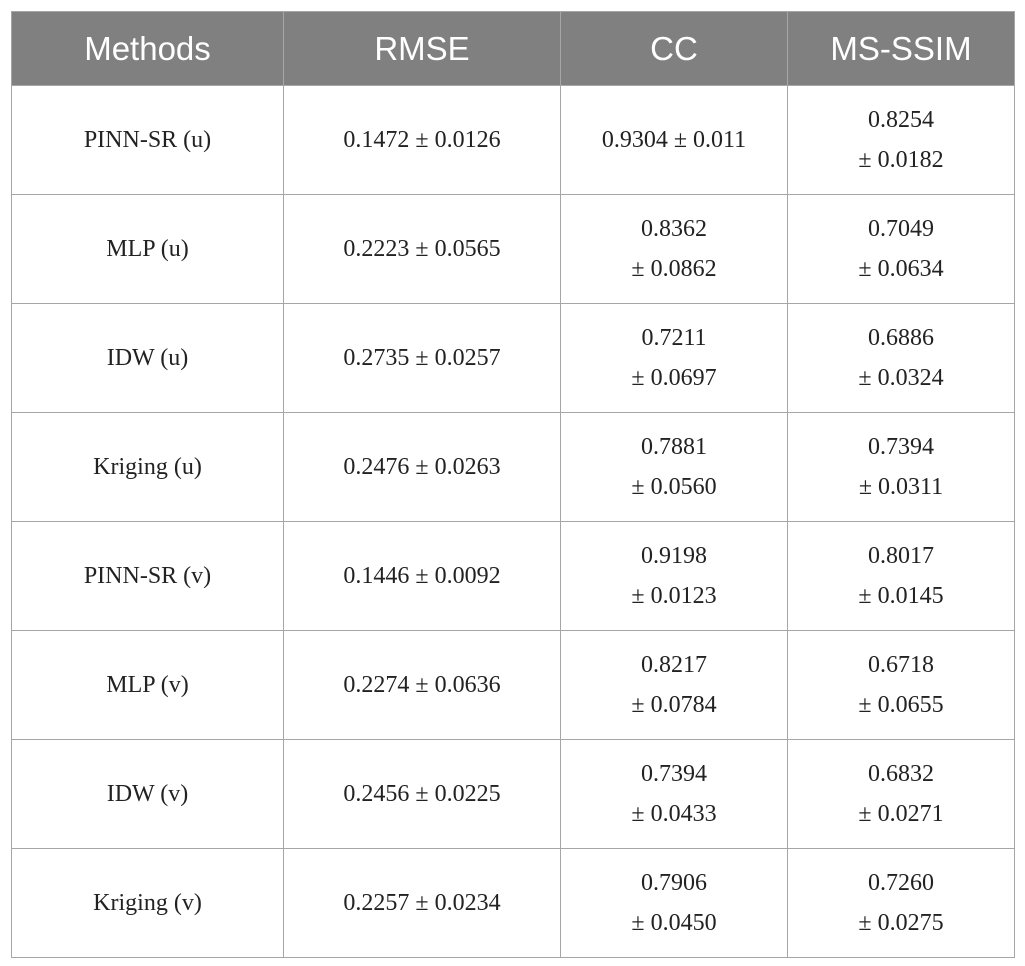  I want to click on cell-line: ± 0.0433, so click(674, 814).